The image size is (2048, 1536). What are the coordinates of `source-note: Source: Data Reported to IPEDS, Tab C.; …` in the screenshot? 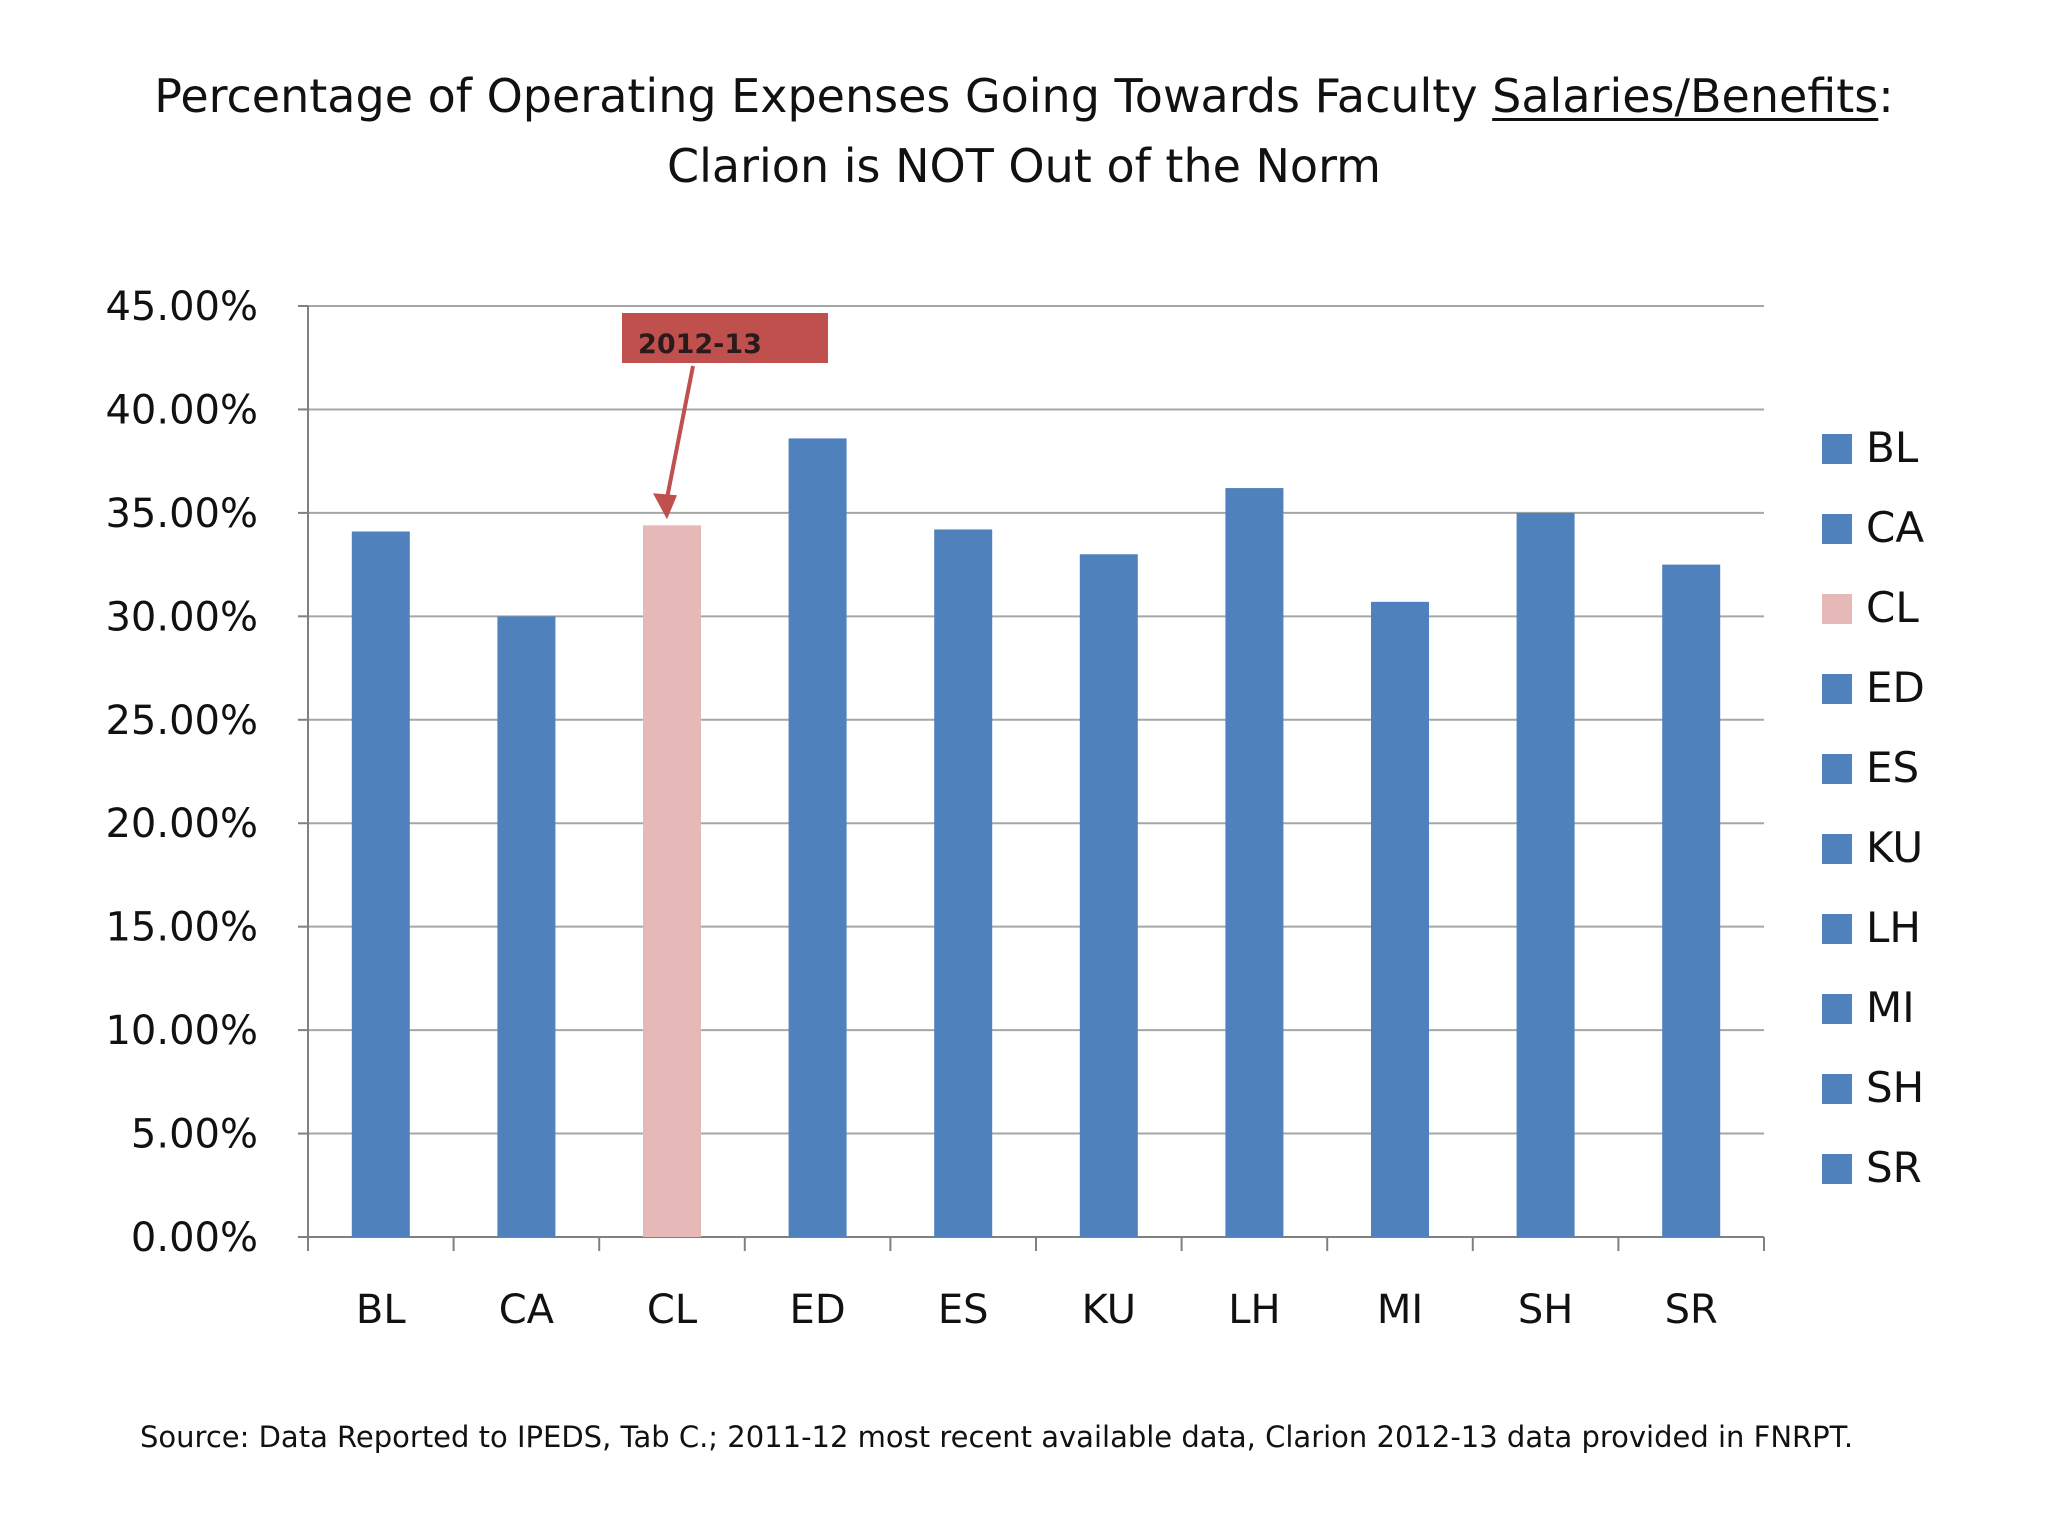 It's located at (997, 1437).